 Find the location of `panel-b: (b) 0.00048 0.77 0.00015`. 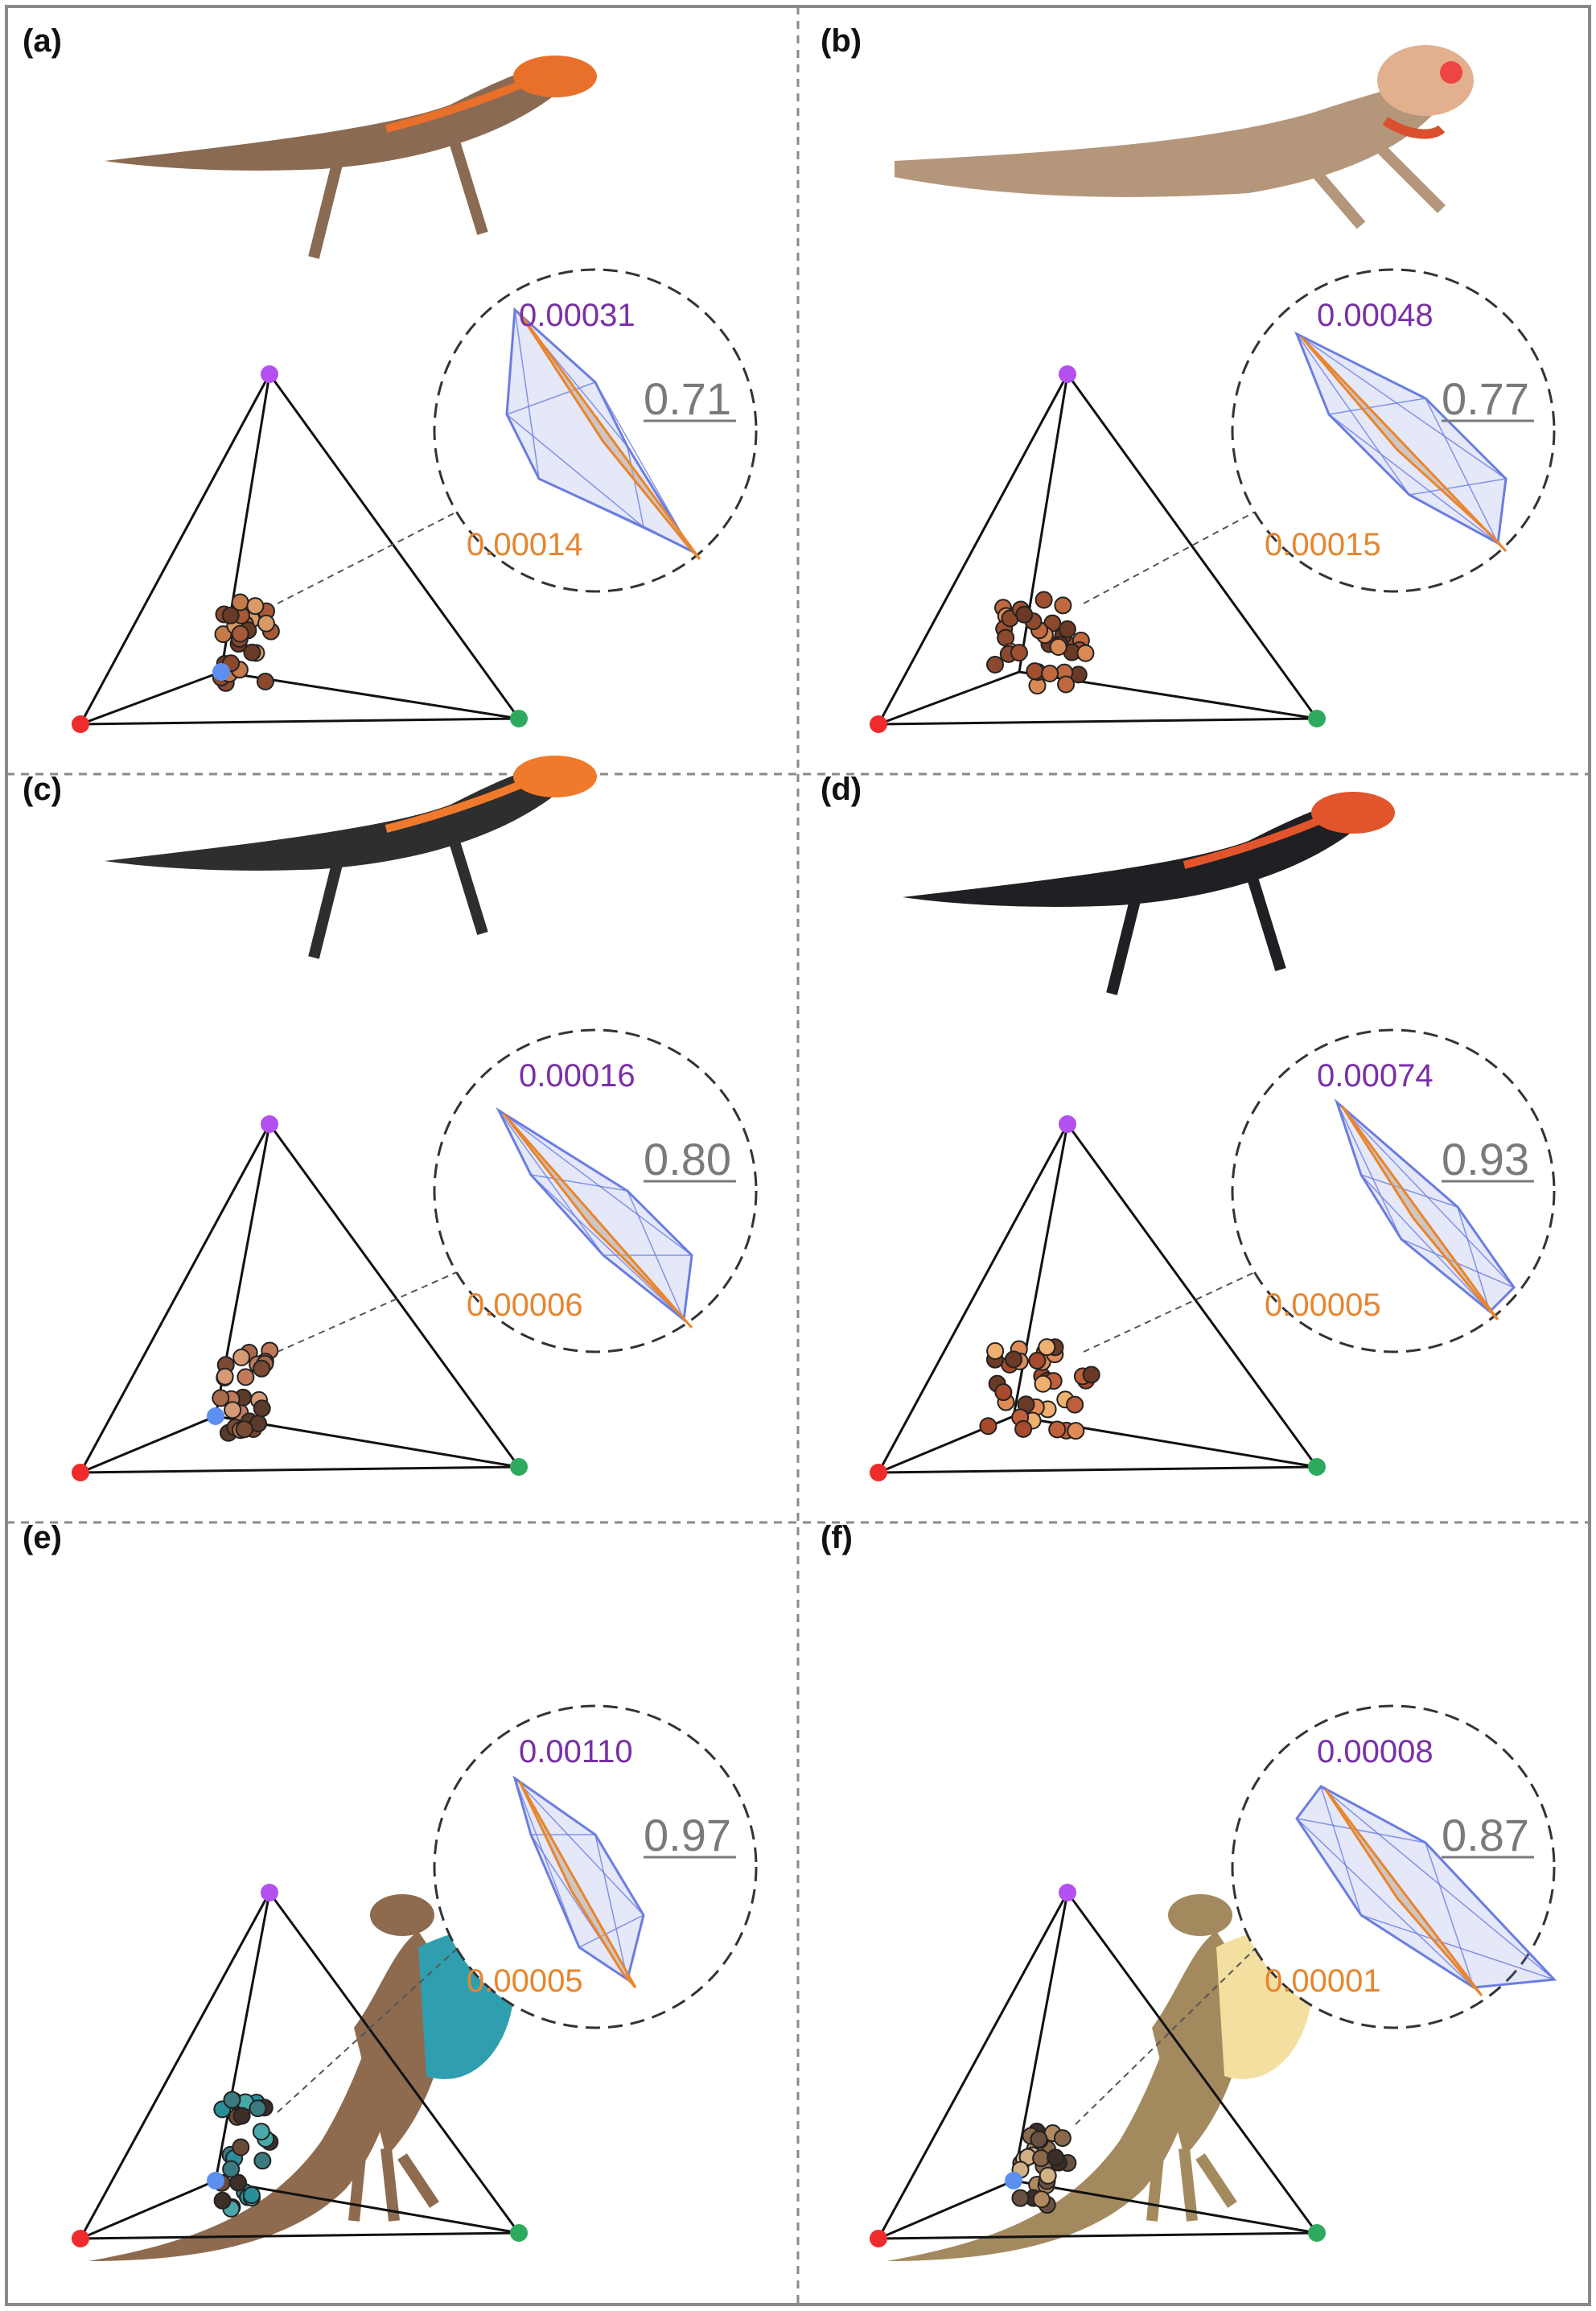

panel-b: (b) 0.00048 0.77 0.00015 is located at coordinates (1188, 378).